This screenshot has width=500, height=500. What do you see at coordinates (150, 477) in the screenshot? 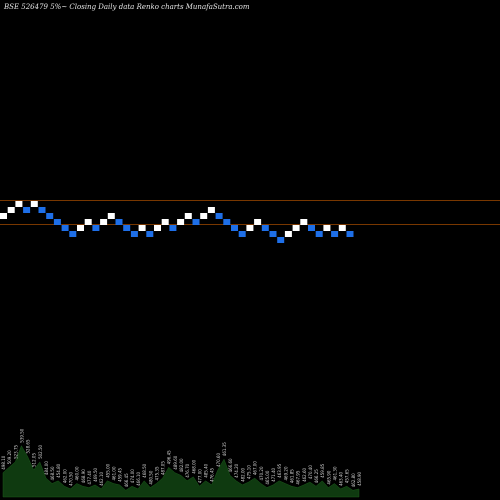
I see `volume-price-label: 480.50` at bounding box center [150, 477].